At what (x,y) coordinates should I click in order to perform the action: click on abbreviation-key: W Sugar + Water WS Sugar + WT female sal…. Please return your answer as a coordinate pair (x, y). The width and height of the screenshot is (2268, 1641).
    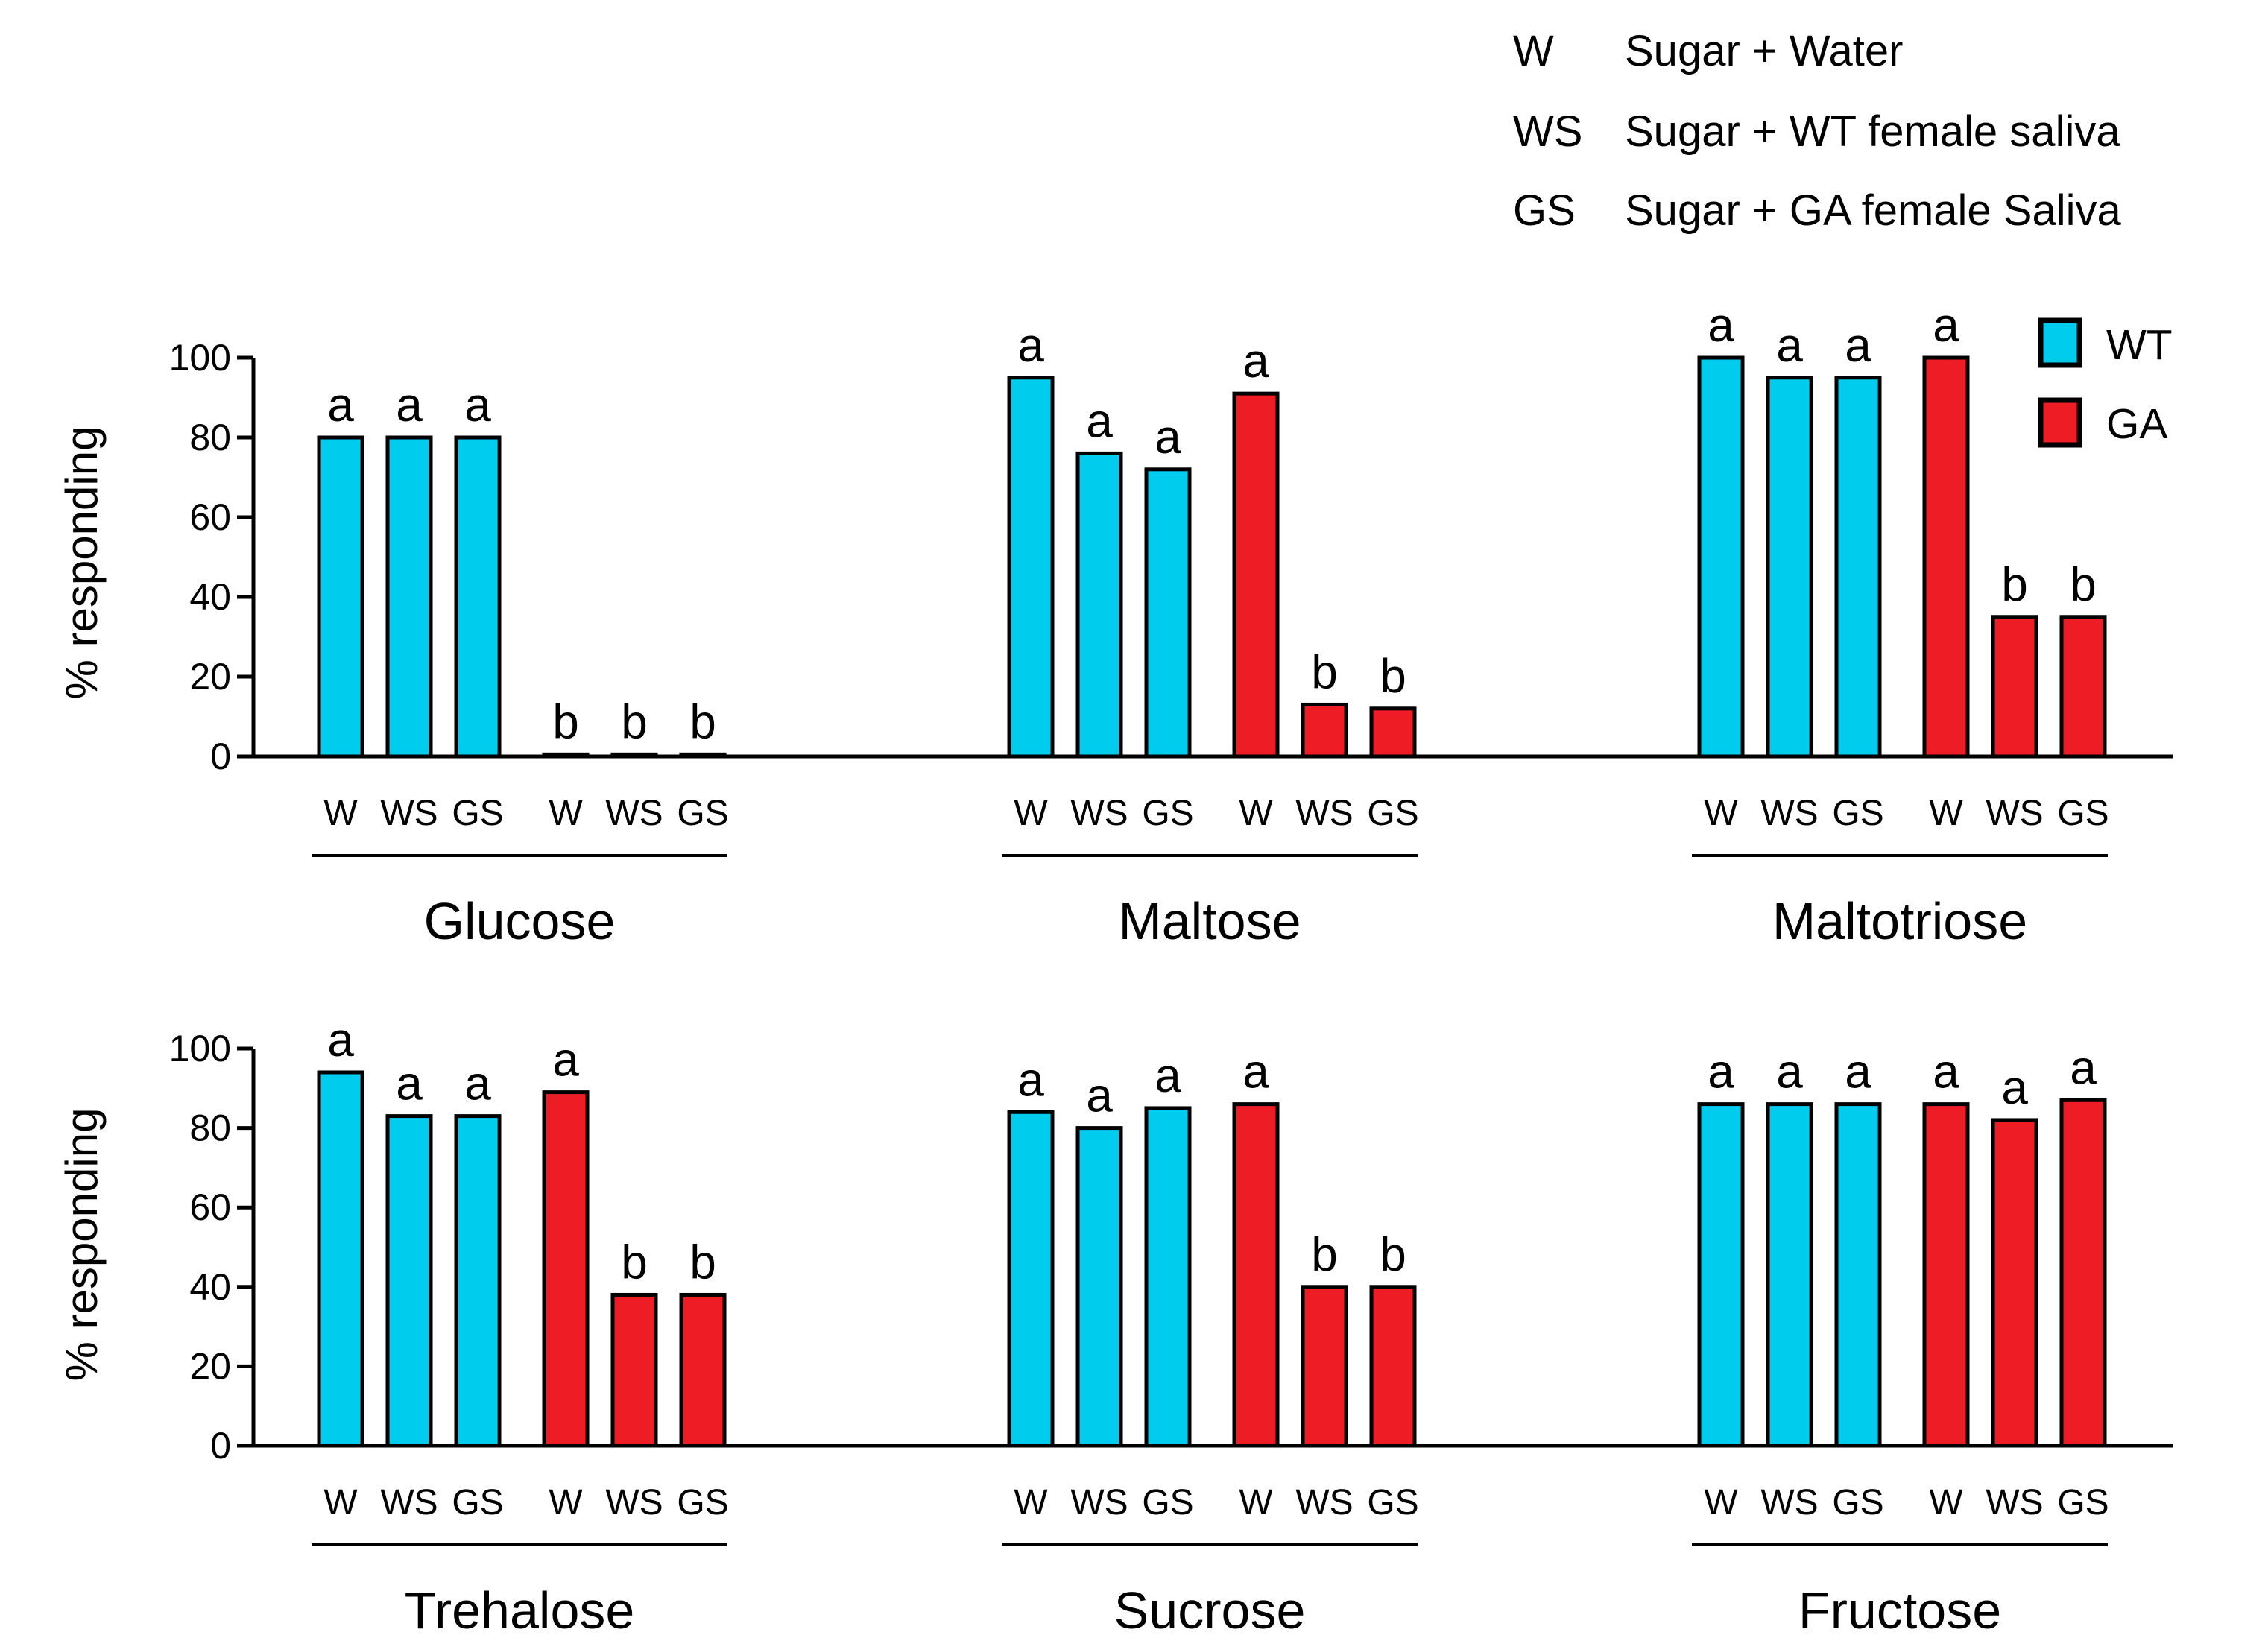
    Looking at the image, I should click on (1817, 131).